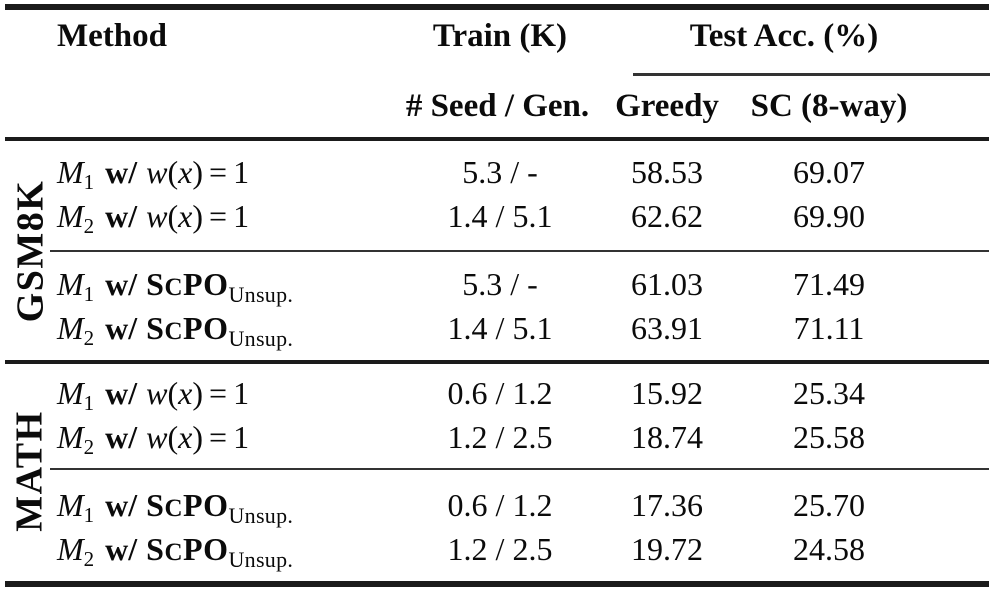  Describe the element at coordinates (497, 139) in the screenshot. I see `header-separator-rule` at that location.